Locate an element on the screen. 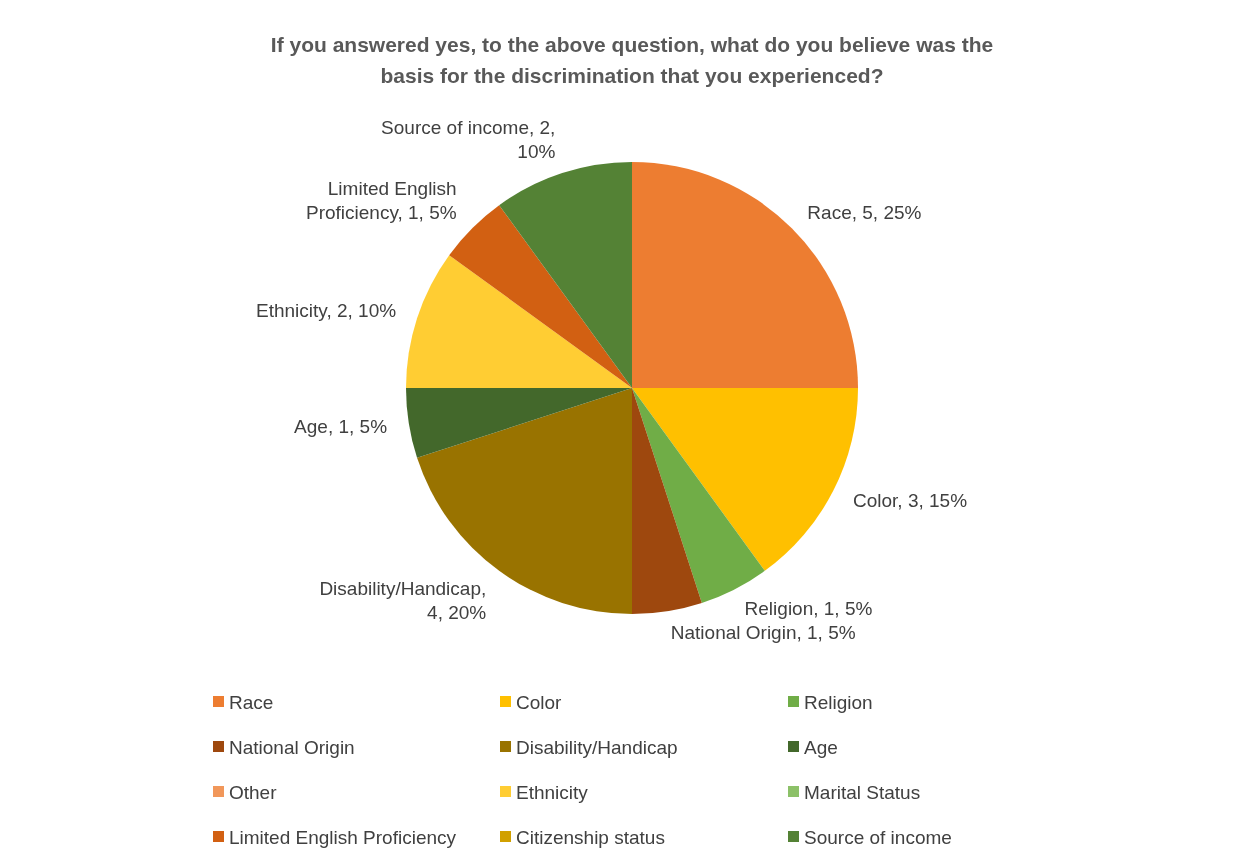 The width and height of the screenshot is (1253, 855). data-label: Ethnicity, 2, 10% is located at coordinates (326, 311).